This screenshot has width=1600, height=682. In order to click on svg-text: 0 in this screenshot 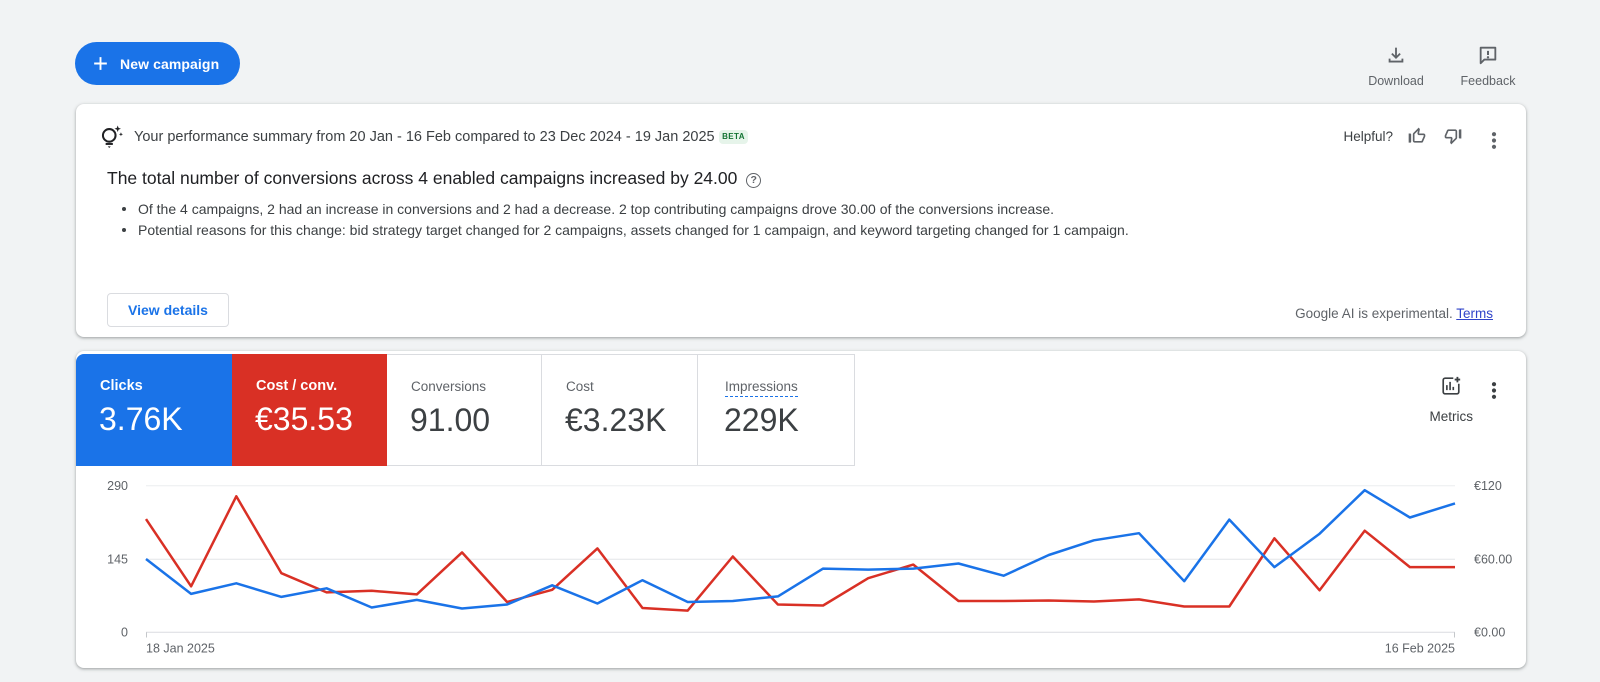, I will do `click(124, 633)`.